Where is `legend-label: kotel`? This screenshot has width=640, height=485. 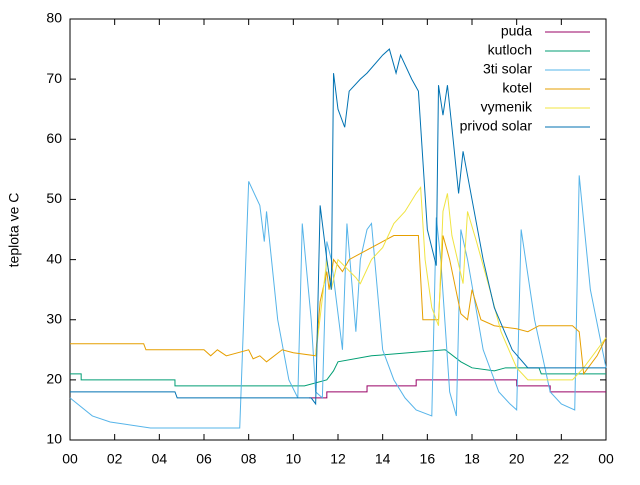
legend-label: kotel is located at coordinates (517, 88).